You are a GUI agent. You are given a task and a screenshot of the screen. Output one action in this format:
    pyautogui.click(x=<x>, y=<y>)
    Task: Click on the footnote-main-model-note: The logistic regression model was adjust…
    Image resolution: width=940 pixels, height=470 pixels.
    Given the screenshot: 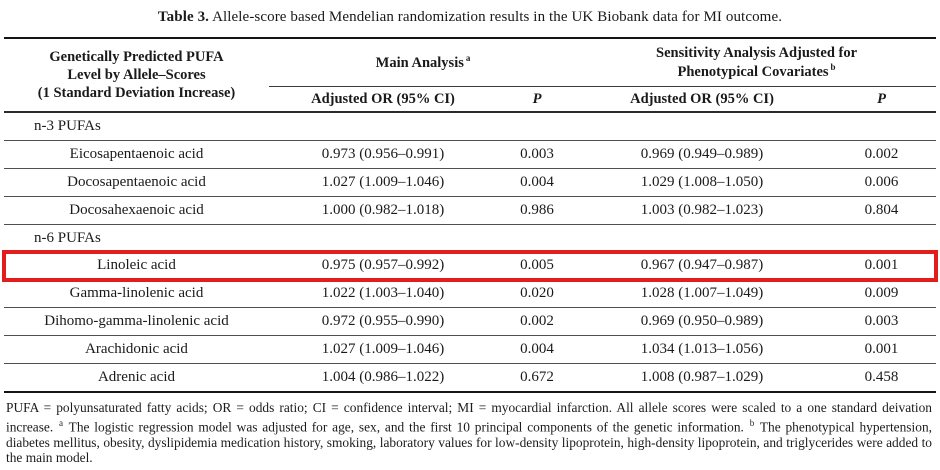 What is the action you would take?
    pyautogui.click(x=406, y=426)
    